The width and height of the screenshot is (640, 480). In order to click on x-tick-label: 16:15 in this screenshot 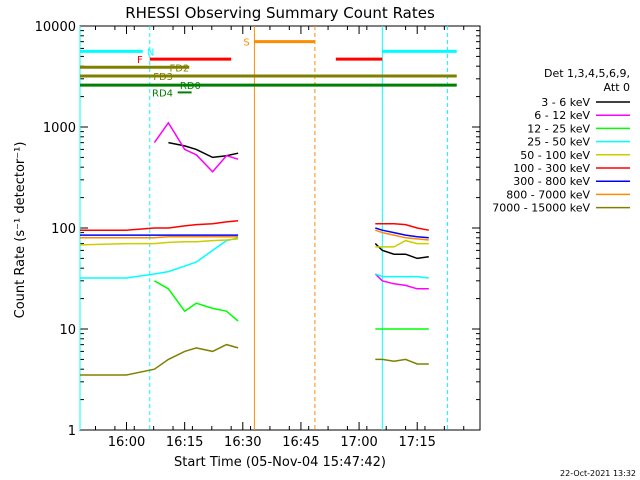, I will do `click(184, 442)`.